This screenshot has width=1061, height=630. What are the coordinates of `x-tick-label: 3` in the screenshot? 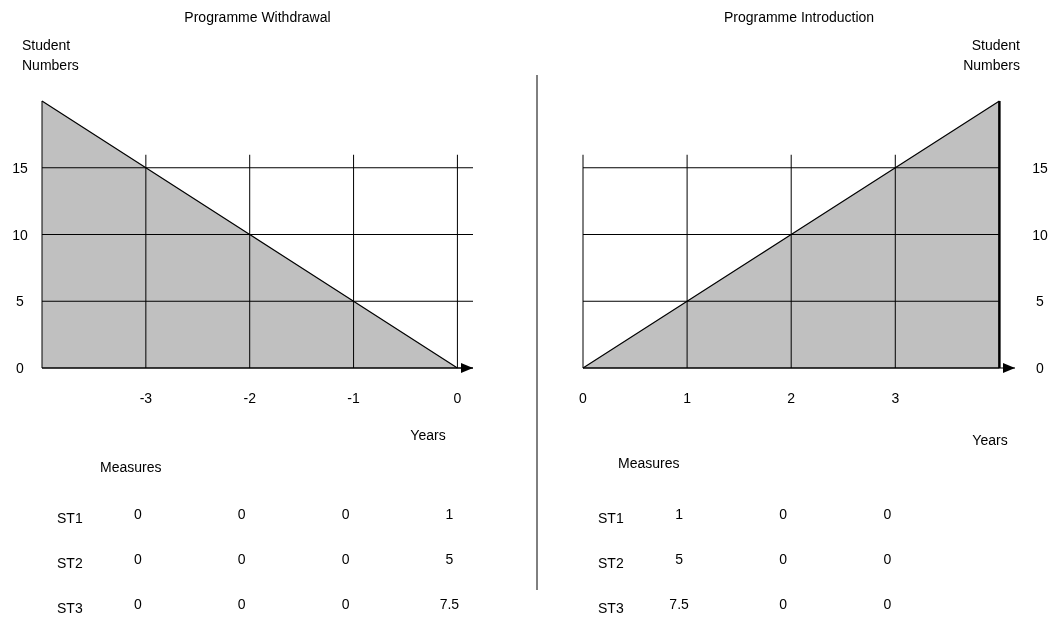 It's located at (895, 398).